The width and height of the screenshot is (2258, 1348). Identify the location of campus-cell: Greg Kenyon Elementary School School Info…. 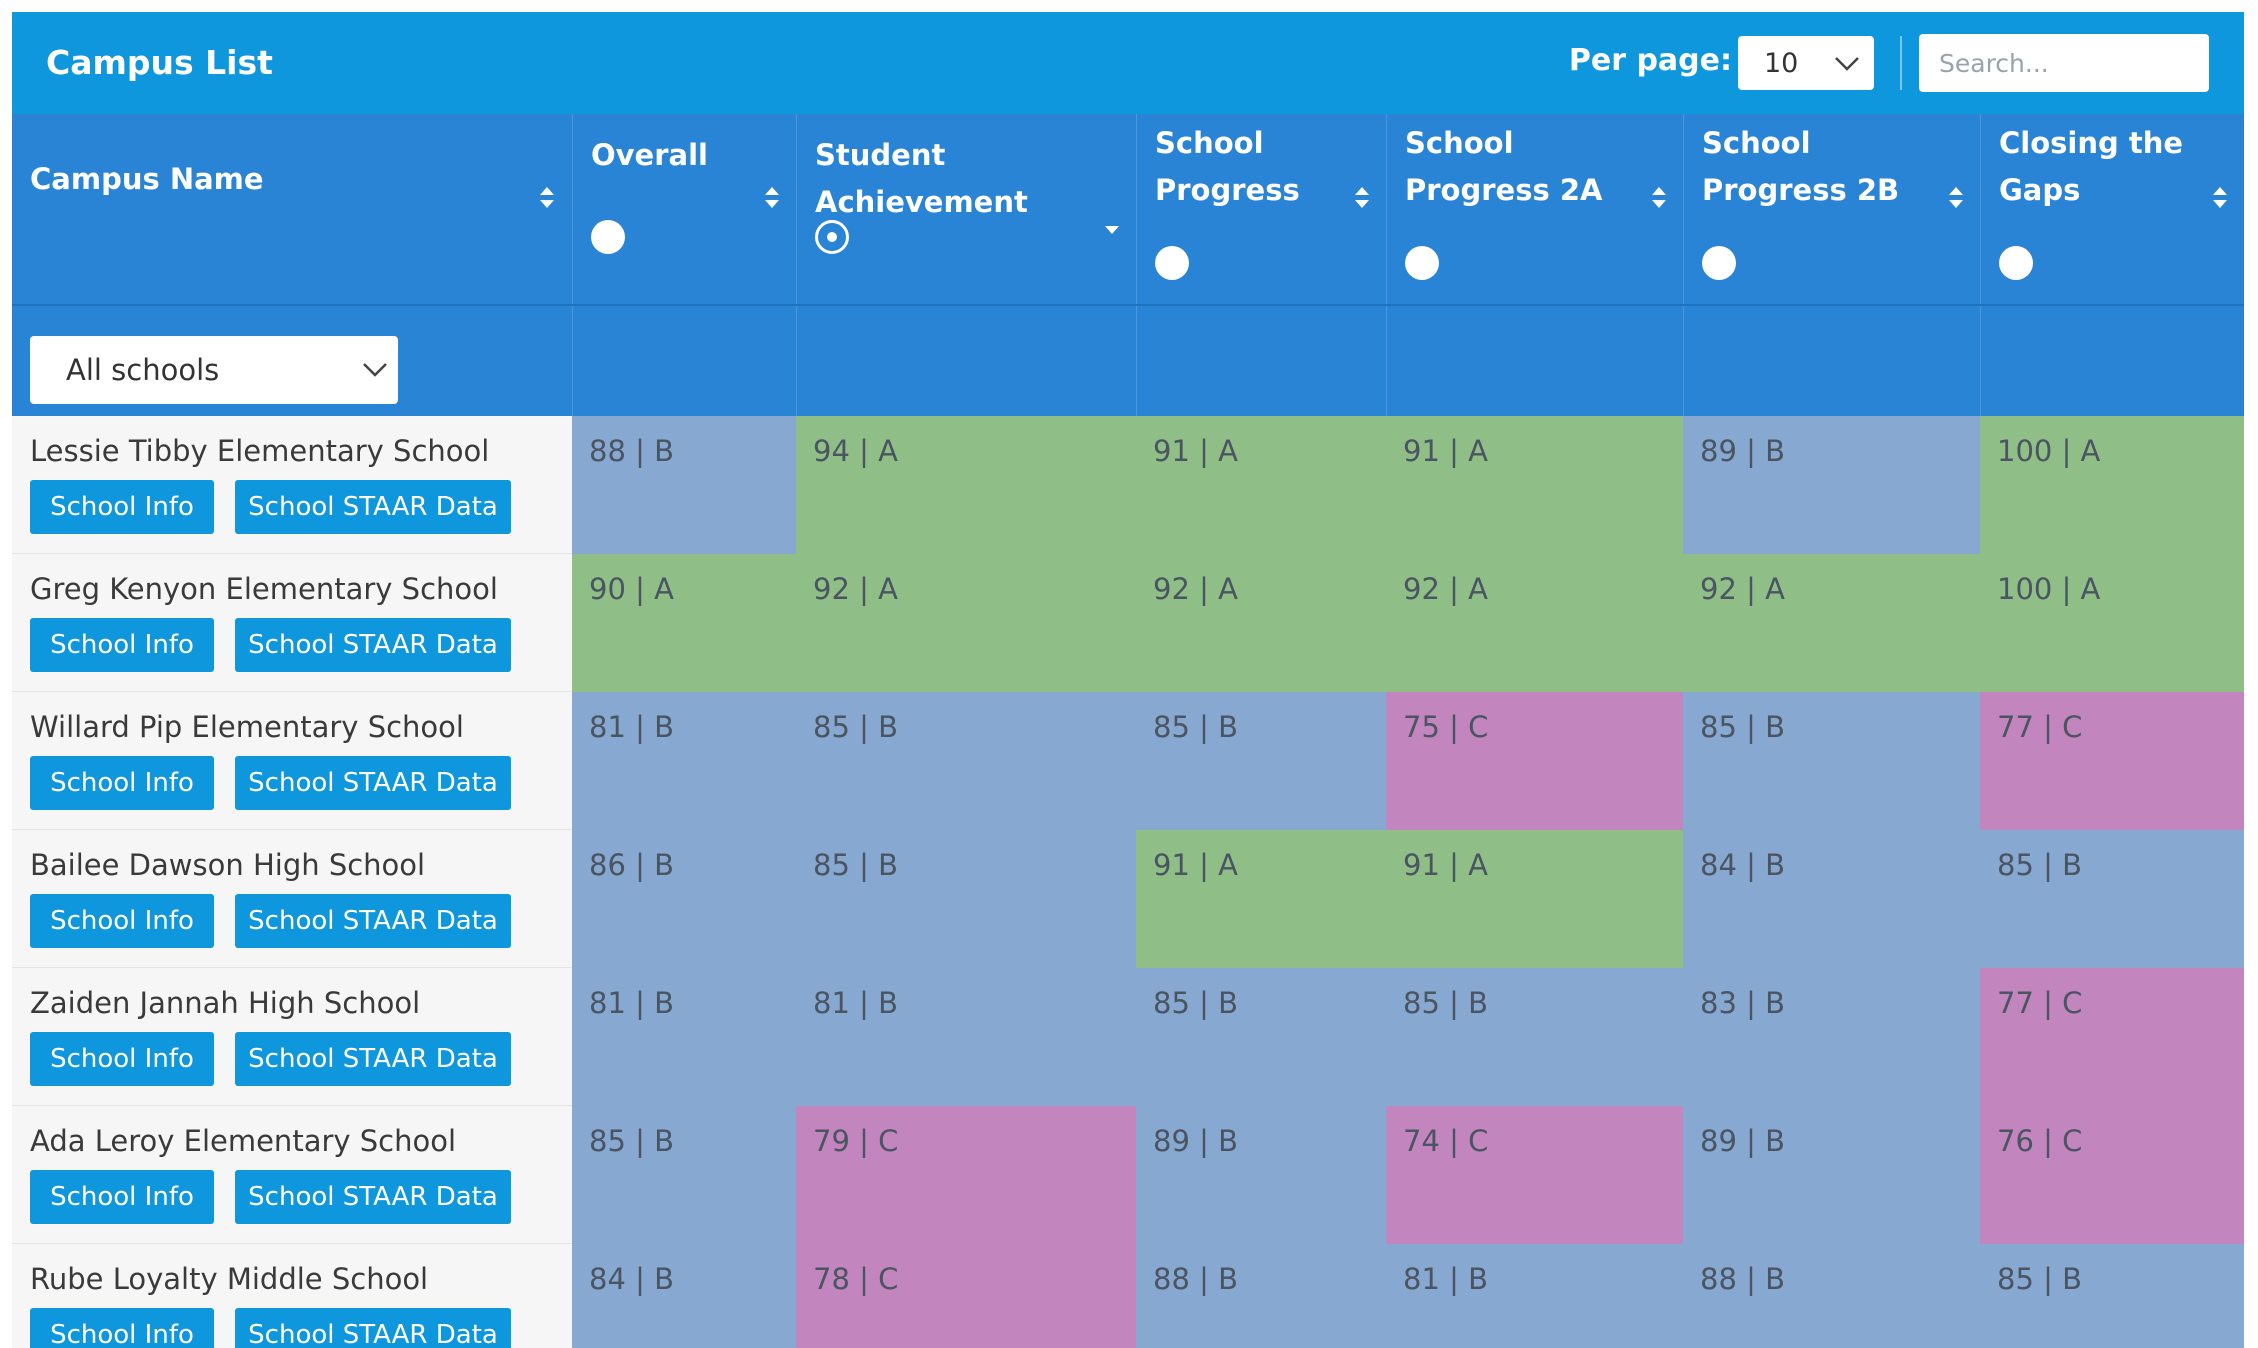
(292, 623).